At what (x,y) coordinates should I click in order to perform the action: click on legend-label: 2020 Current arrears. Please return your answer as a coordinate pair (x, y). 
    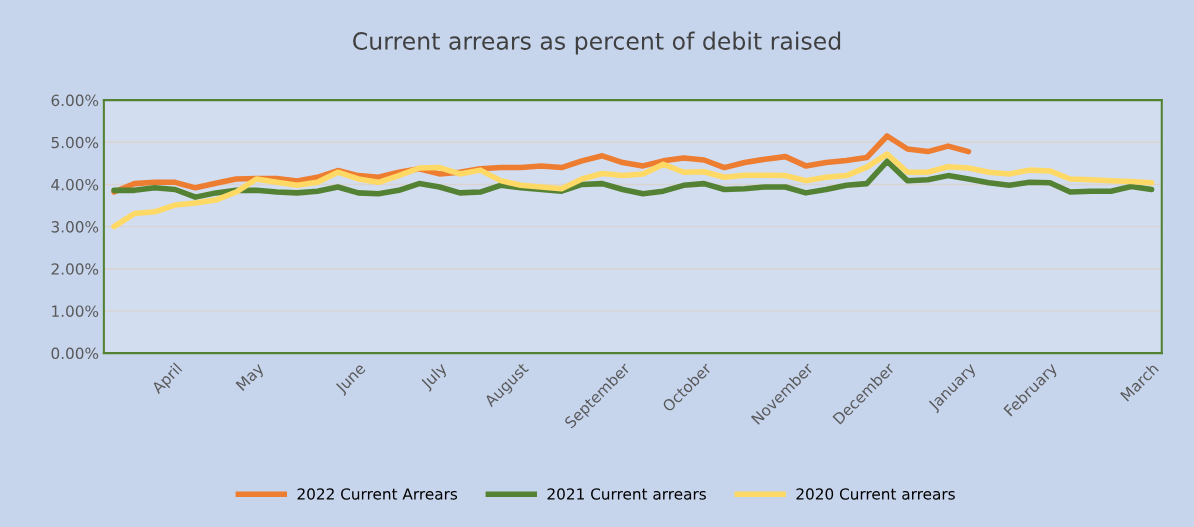
    Looking at the image, I should click on (875, 494).